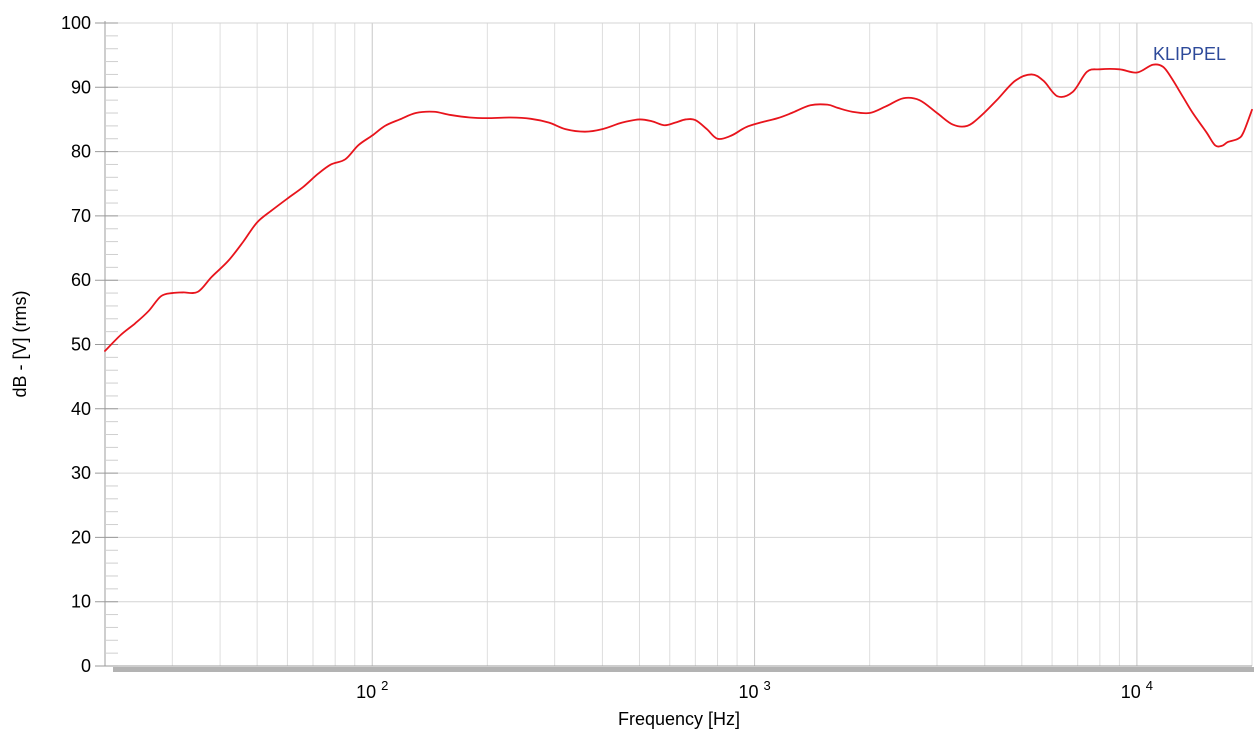 The height and width of the screenshot is (731, 1254). Describe the element at coordinates (81, 537) in the screenshot. I see `y-tick-label: 20` at that location.